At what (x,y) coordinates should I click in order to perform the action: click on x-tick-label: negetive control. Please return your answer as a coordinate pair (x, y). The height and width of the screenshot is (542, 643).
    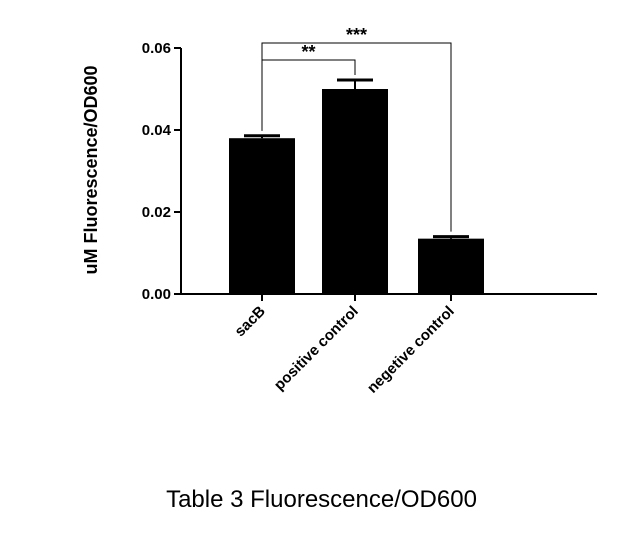
    Looking at the image, I should click on (411, 350).